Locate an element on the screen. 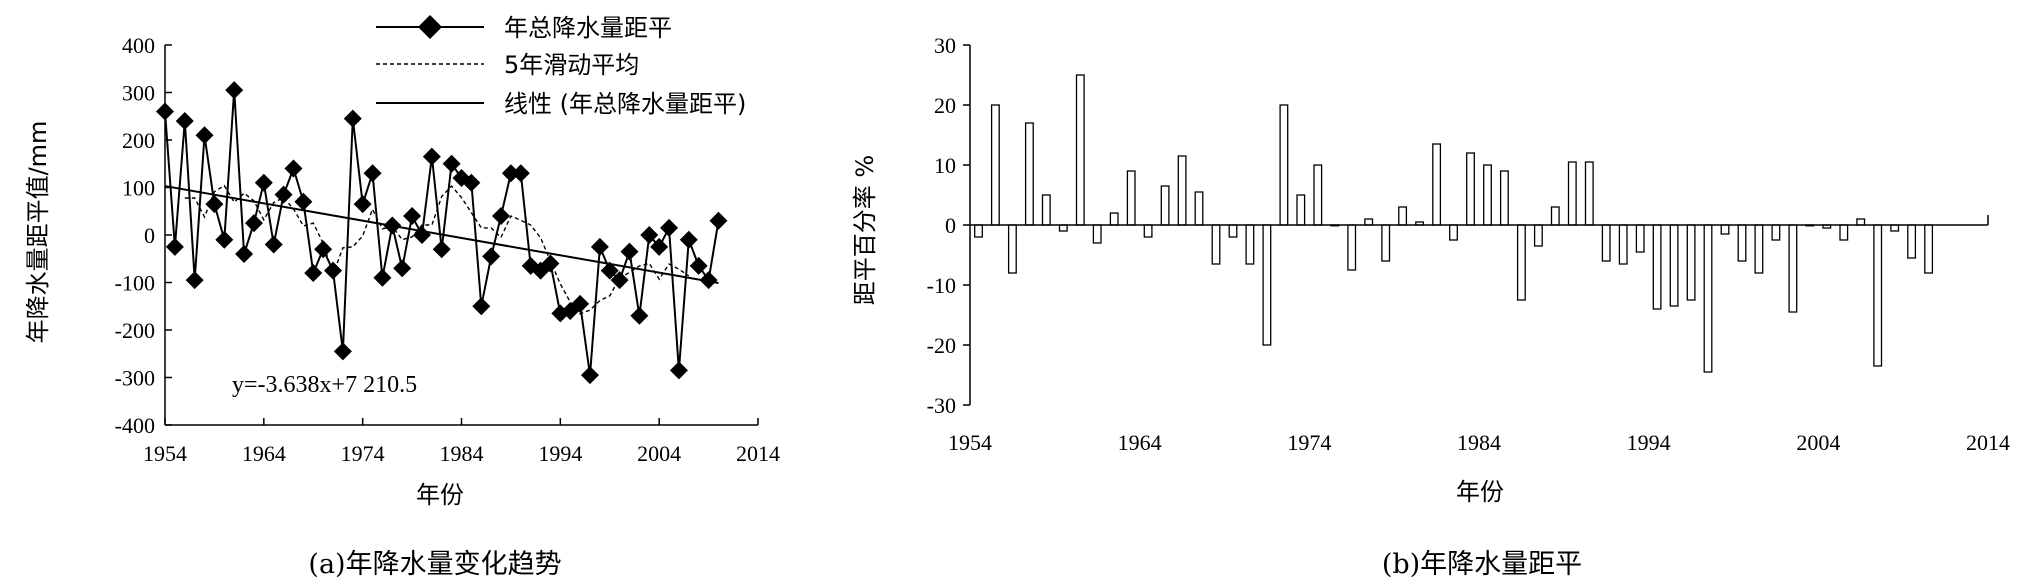 The image size is (2027, 588). chart-a-x-tick-label: 2014 is located at coordinates (758, 453).